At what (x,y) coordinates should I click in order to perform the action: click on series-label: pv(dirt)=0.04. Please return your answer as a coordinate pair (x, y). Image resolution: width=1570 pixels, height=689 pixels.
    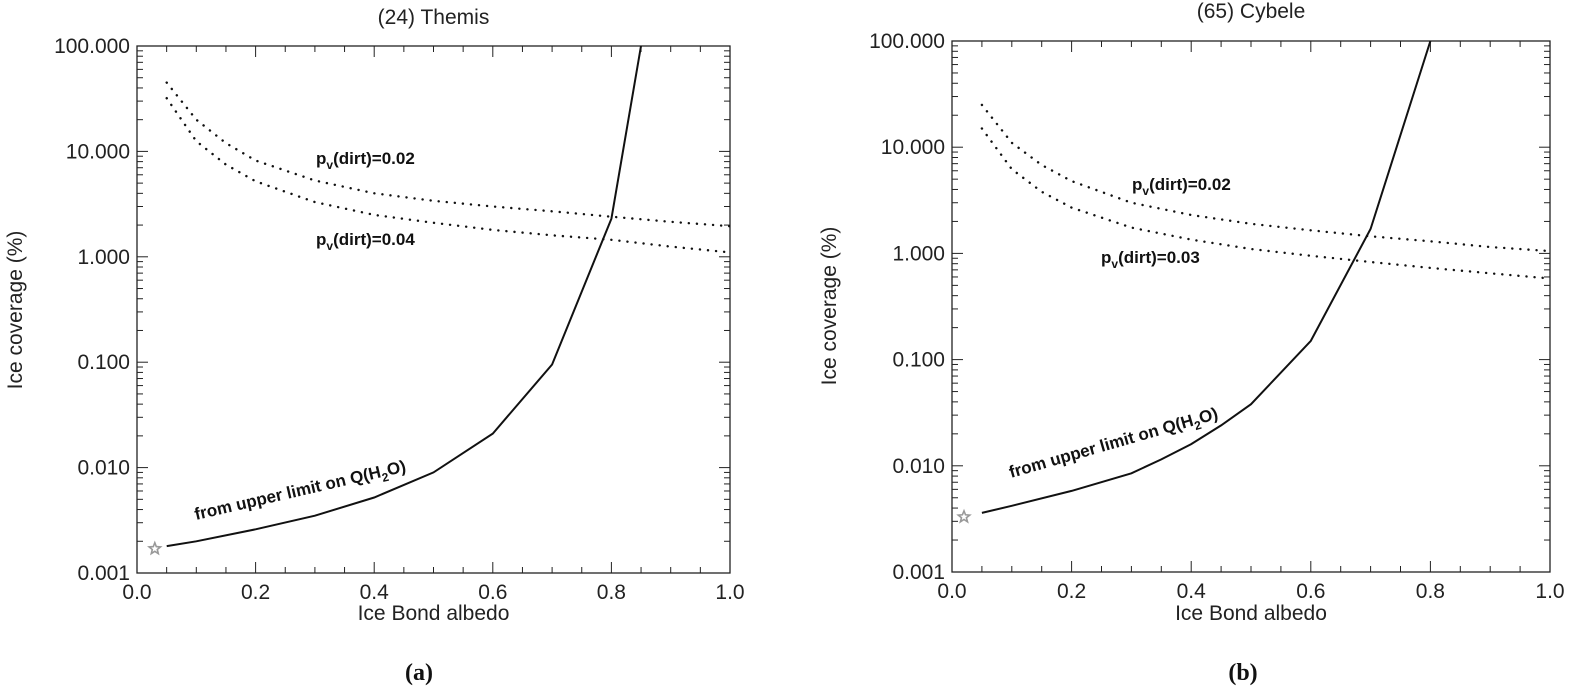
    Looking at the image, I should click on (365, 241).